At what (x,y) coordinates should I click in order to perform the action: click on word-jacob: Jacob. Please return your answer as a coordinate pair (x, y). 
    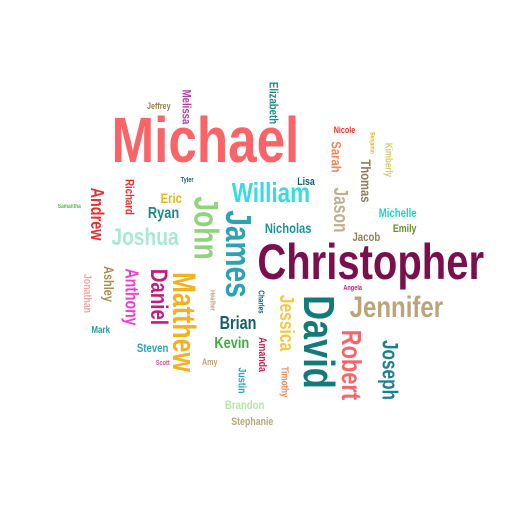
    Looking at the image, I should click on (365, 237).